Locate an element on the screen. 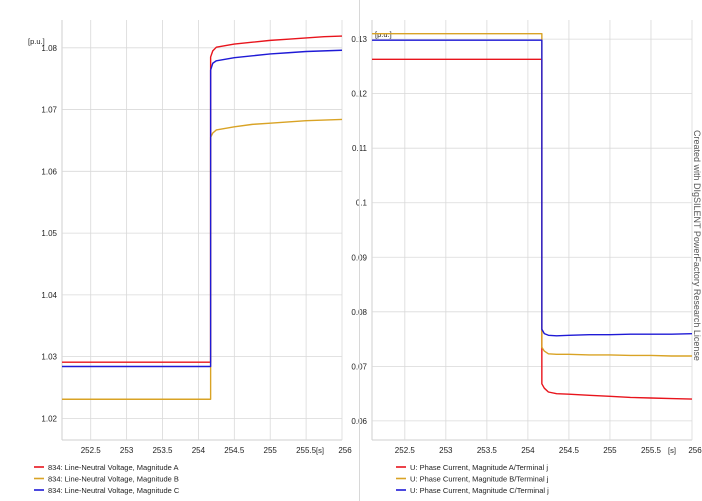 This screenshot has height=501, width=702. y-tick-label: 1.06 is located at coordinates (49, 171).